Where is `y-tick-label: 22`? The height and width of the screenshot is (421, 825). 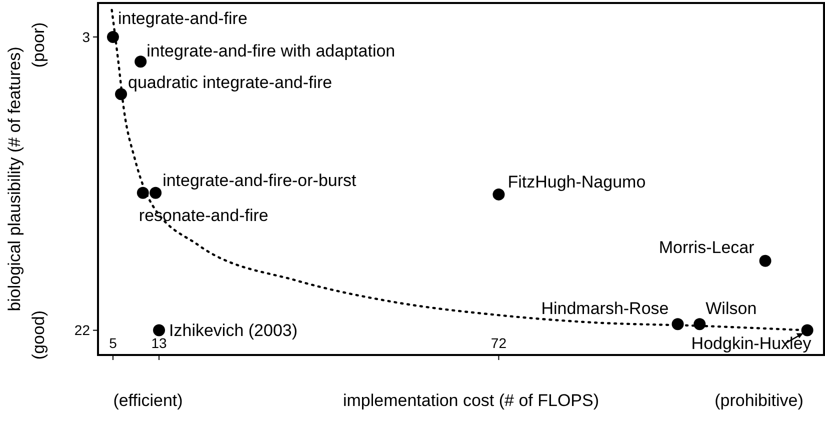
y-tick-label: 22 is located at coordinates (82, 330).